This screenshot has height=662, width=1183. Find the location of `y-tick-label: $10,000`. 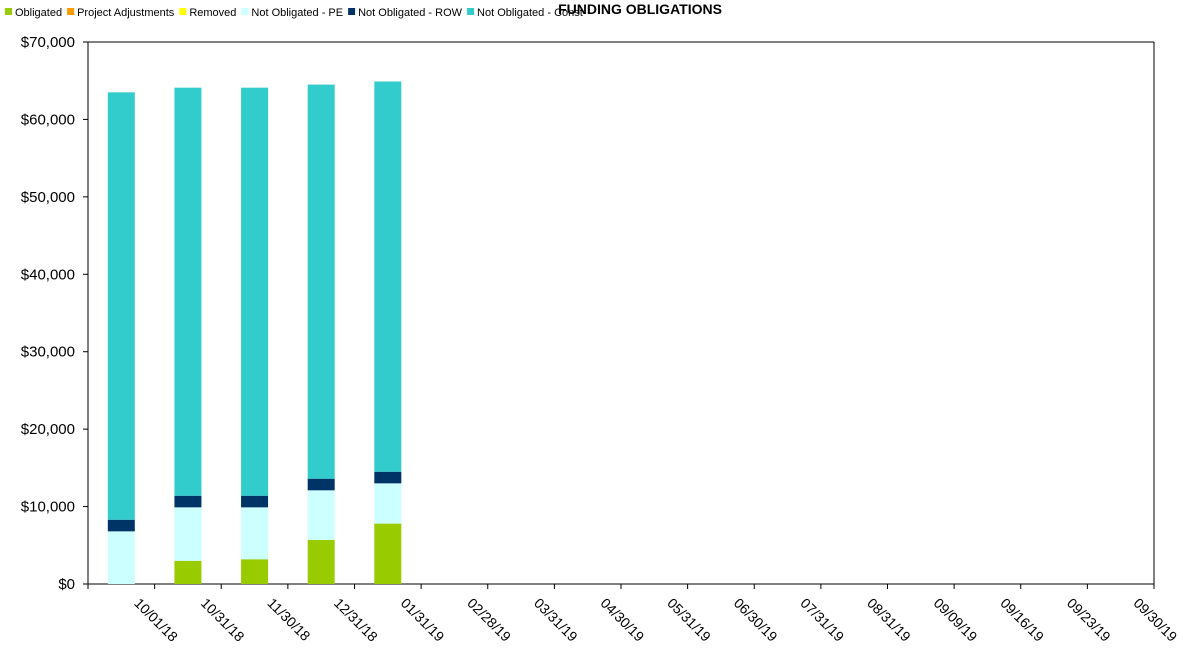

y-tick-label: $10,000 is located at coordinates (48, 507).